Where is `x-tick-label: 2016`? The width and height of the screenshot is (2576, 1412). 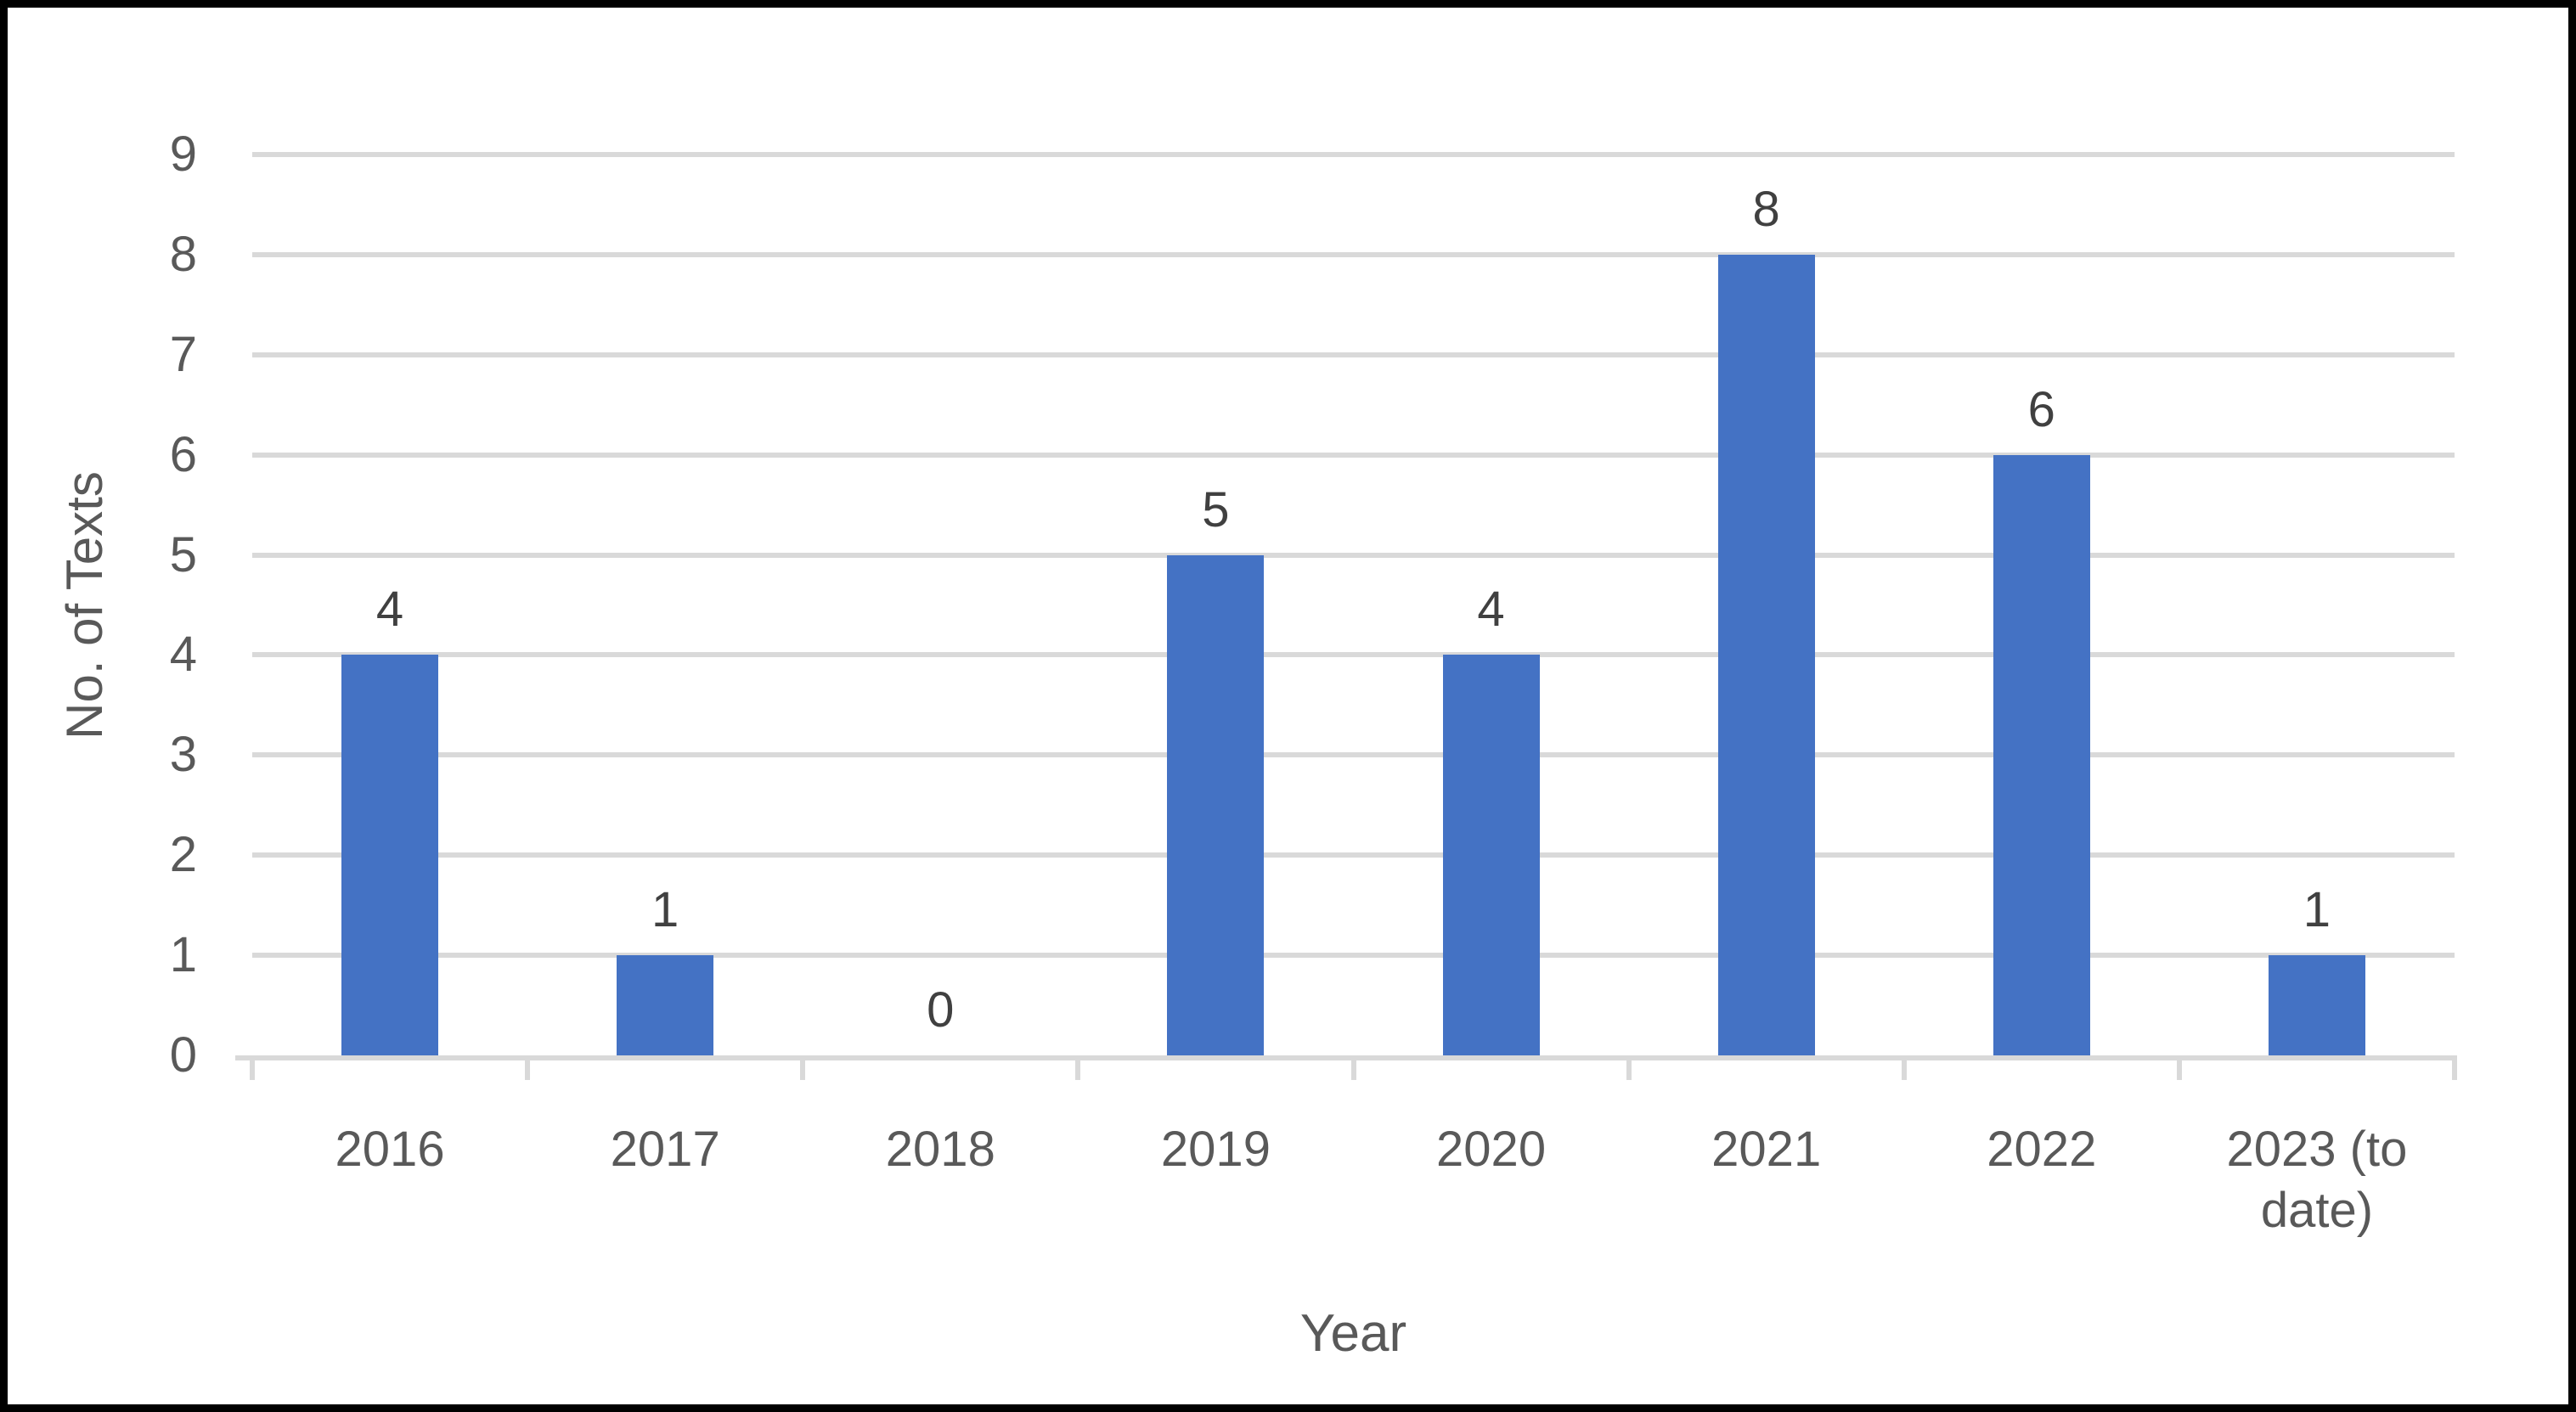
x-tick-label: 2016 is located at coordinates (390, 1149).